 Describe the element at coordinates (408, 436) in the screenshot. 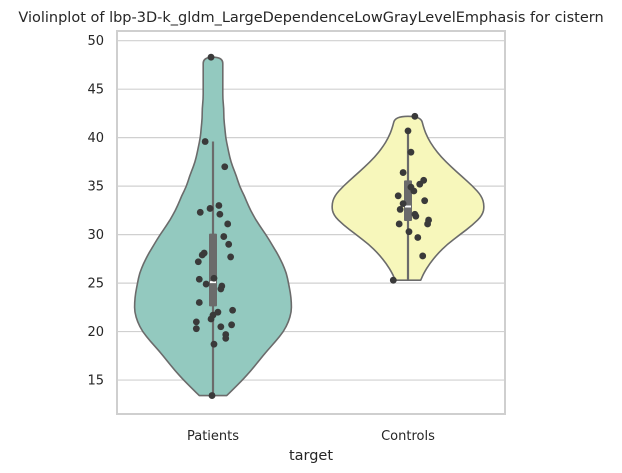

I see `x-tick-label: Controls` at that location.